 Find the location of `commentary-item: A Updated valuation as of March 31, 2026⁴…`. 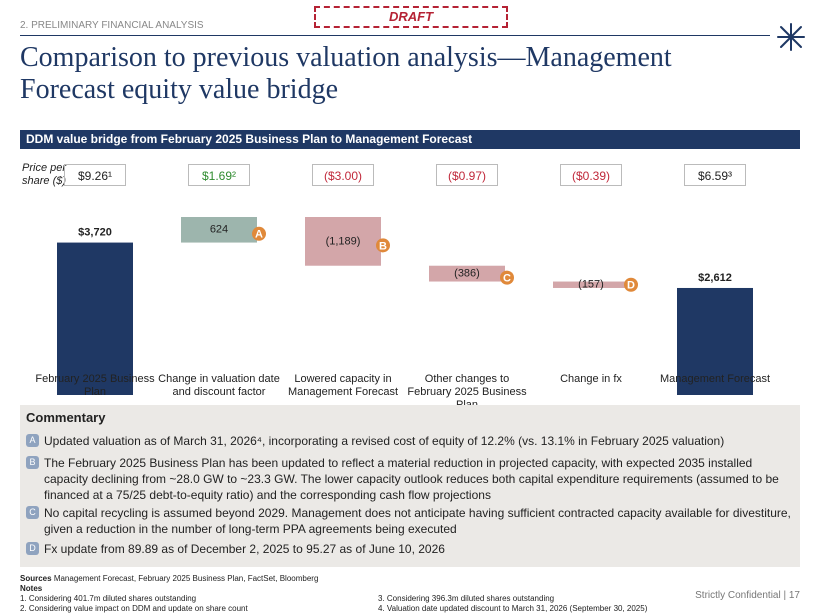

commentary-item: A Updated valuation as of March 31, 2026⁴… is located at coordinates (411, 441).